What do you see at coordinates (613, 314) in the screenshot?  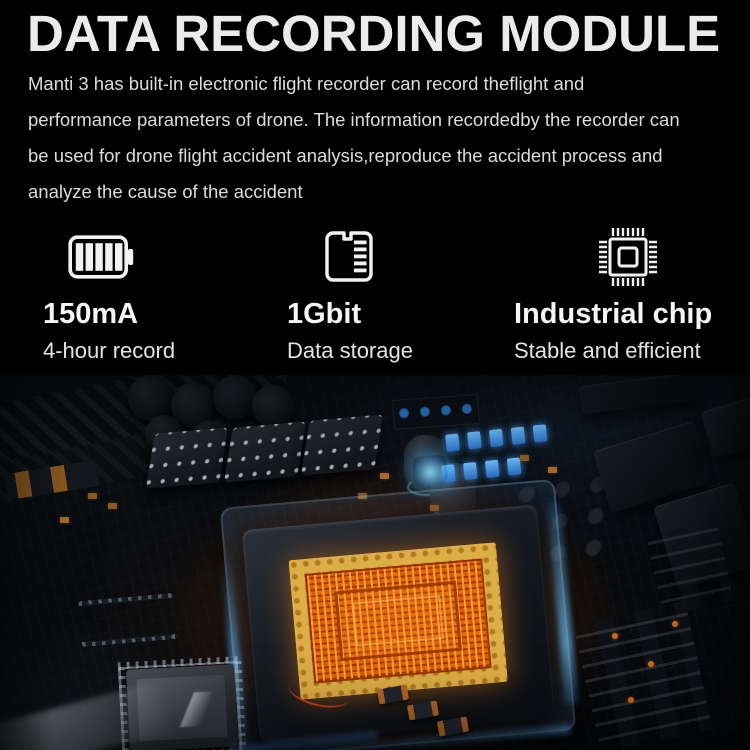 I see `feature-value: Industrial chip` at bounding box center [613, 314].